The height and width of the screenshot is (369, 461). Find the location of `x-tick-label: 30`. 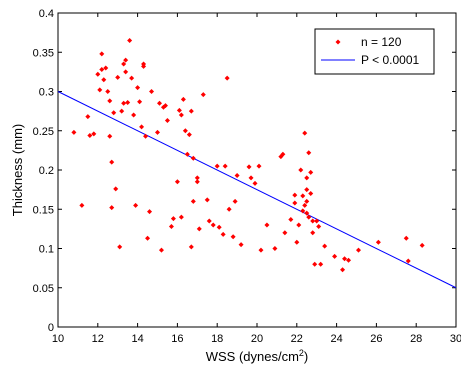

x-tick-label: 30 is located at coordinates (455, 339).